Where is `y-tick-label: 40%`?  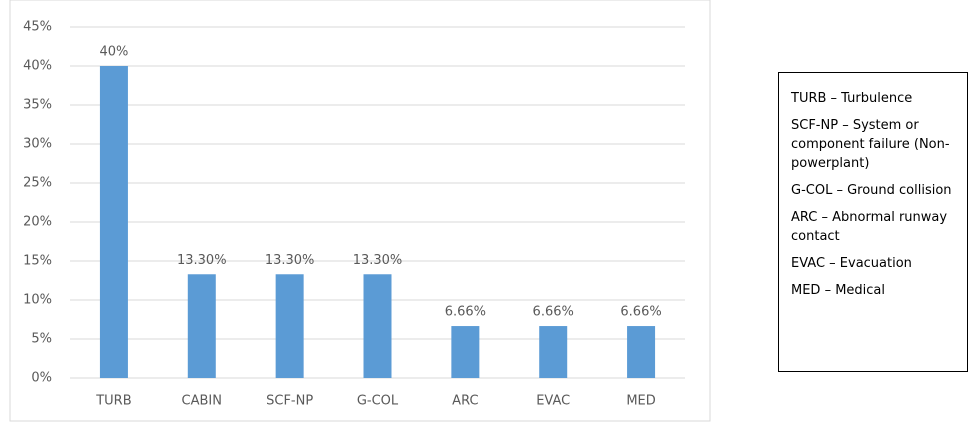
y-tick-label: 40% is located at coordinates (37, 66).